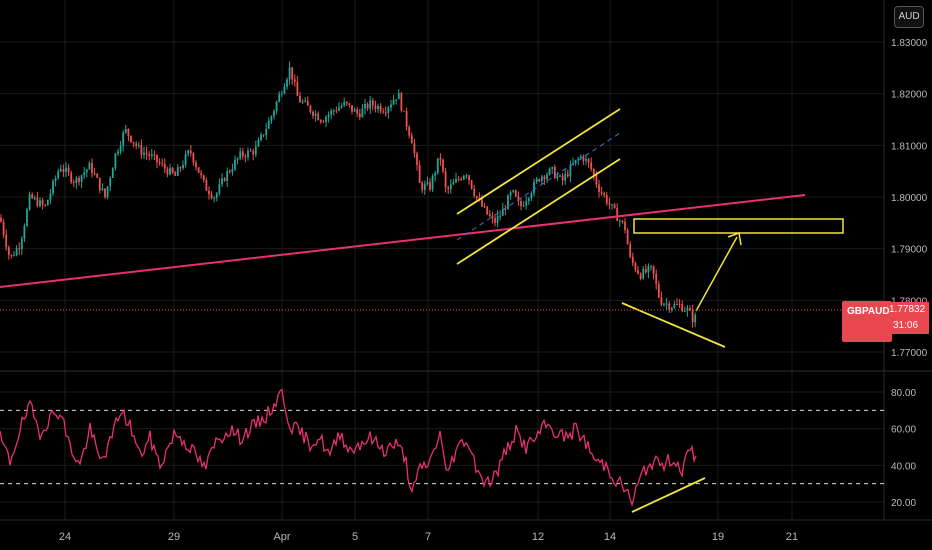 Image resolution: width=932 pixels, height=550 pixels. What do you see at coordinates (903, 466) in the screenshot?
I see `rsi-tick-label: 40.00` at bounding box center [903, 466].